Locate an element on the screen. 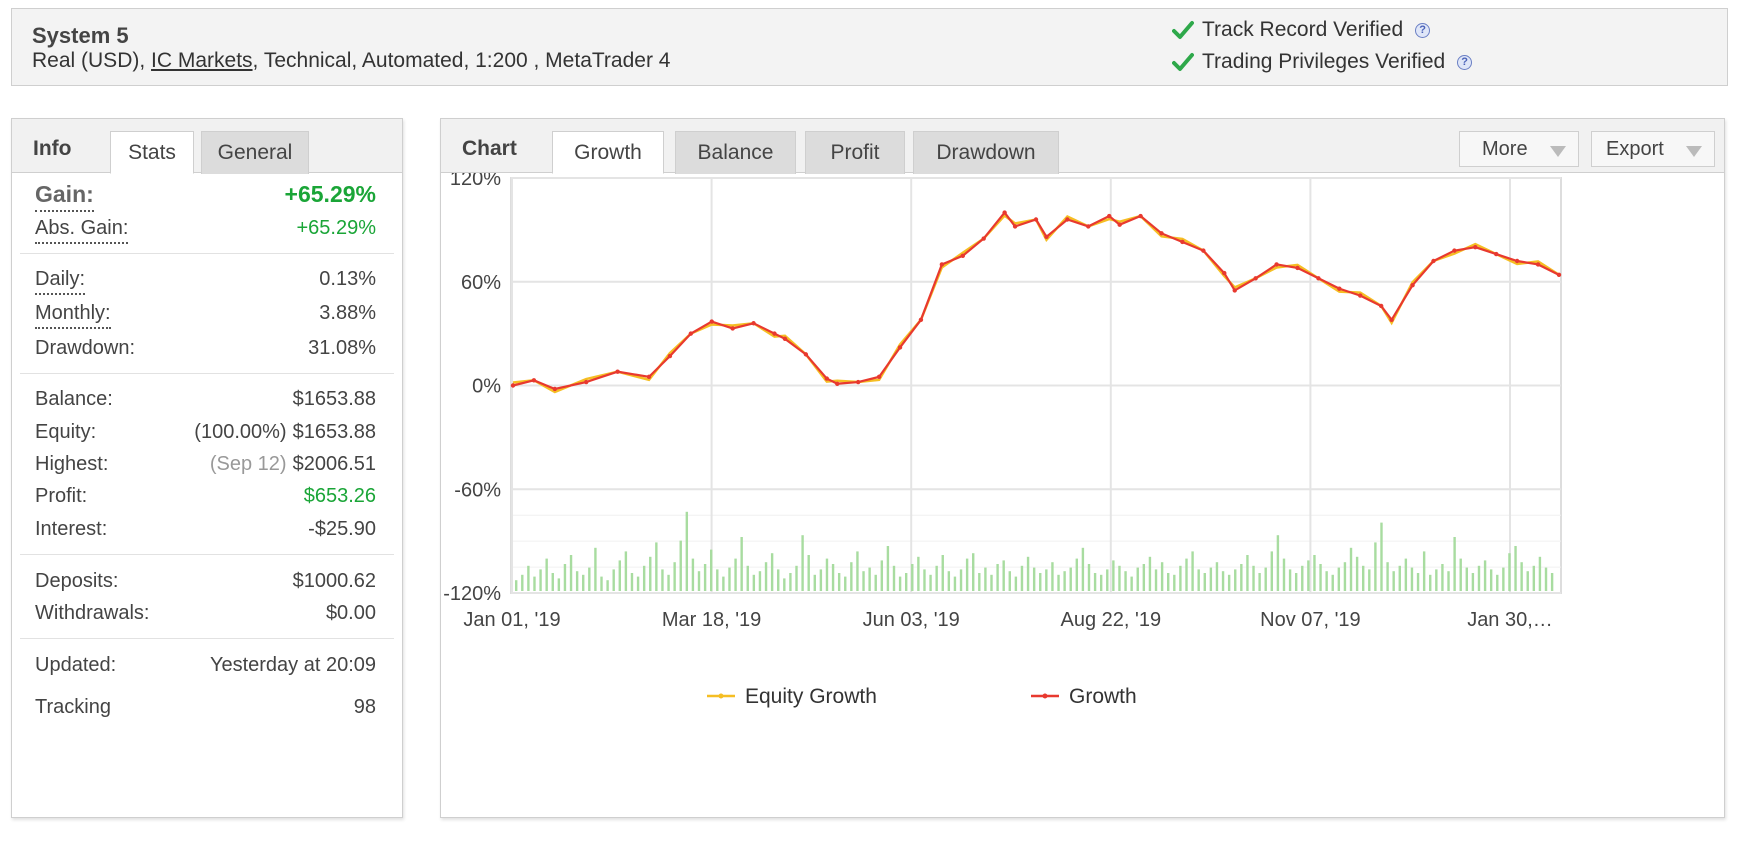 The height and width of the screenshot is (846, 1742). highest-row: Highest: (Sep 12) $2006.51 is located at coordinates (205, 464).